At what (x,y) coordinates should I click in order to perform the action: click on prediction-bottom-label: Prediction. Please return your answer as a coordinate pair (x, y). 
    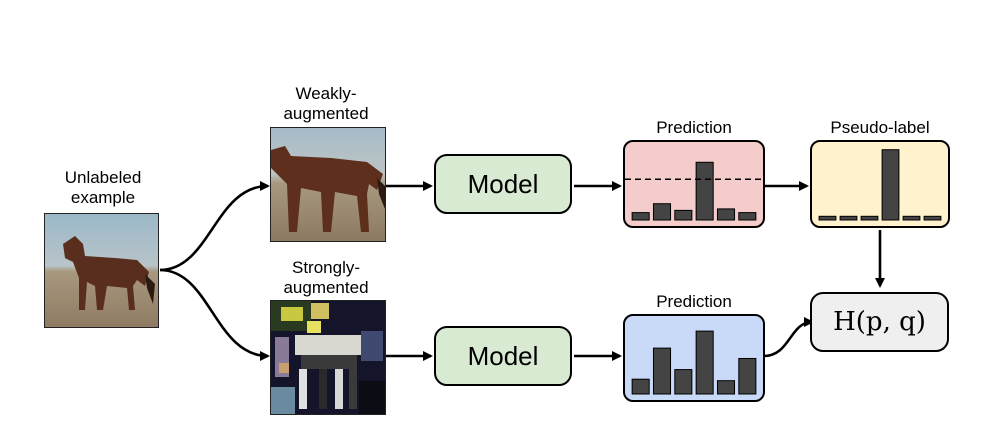
    Looking at the image, I should click on (694, 301).